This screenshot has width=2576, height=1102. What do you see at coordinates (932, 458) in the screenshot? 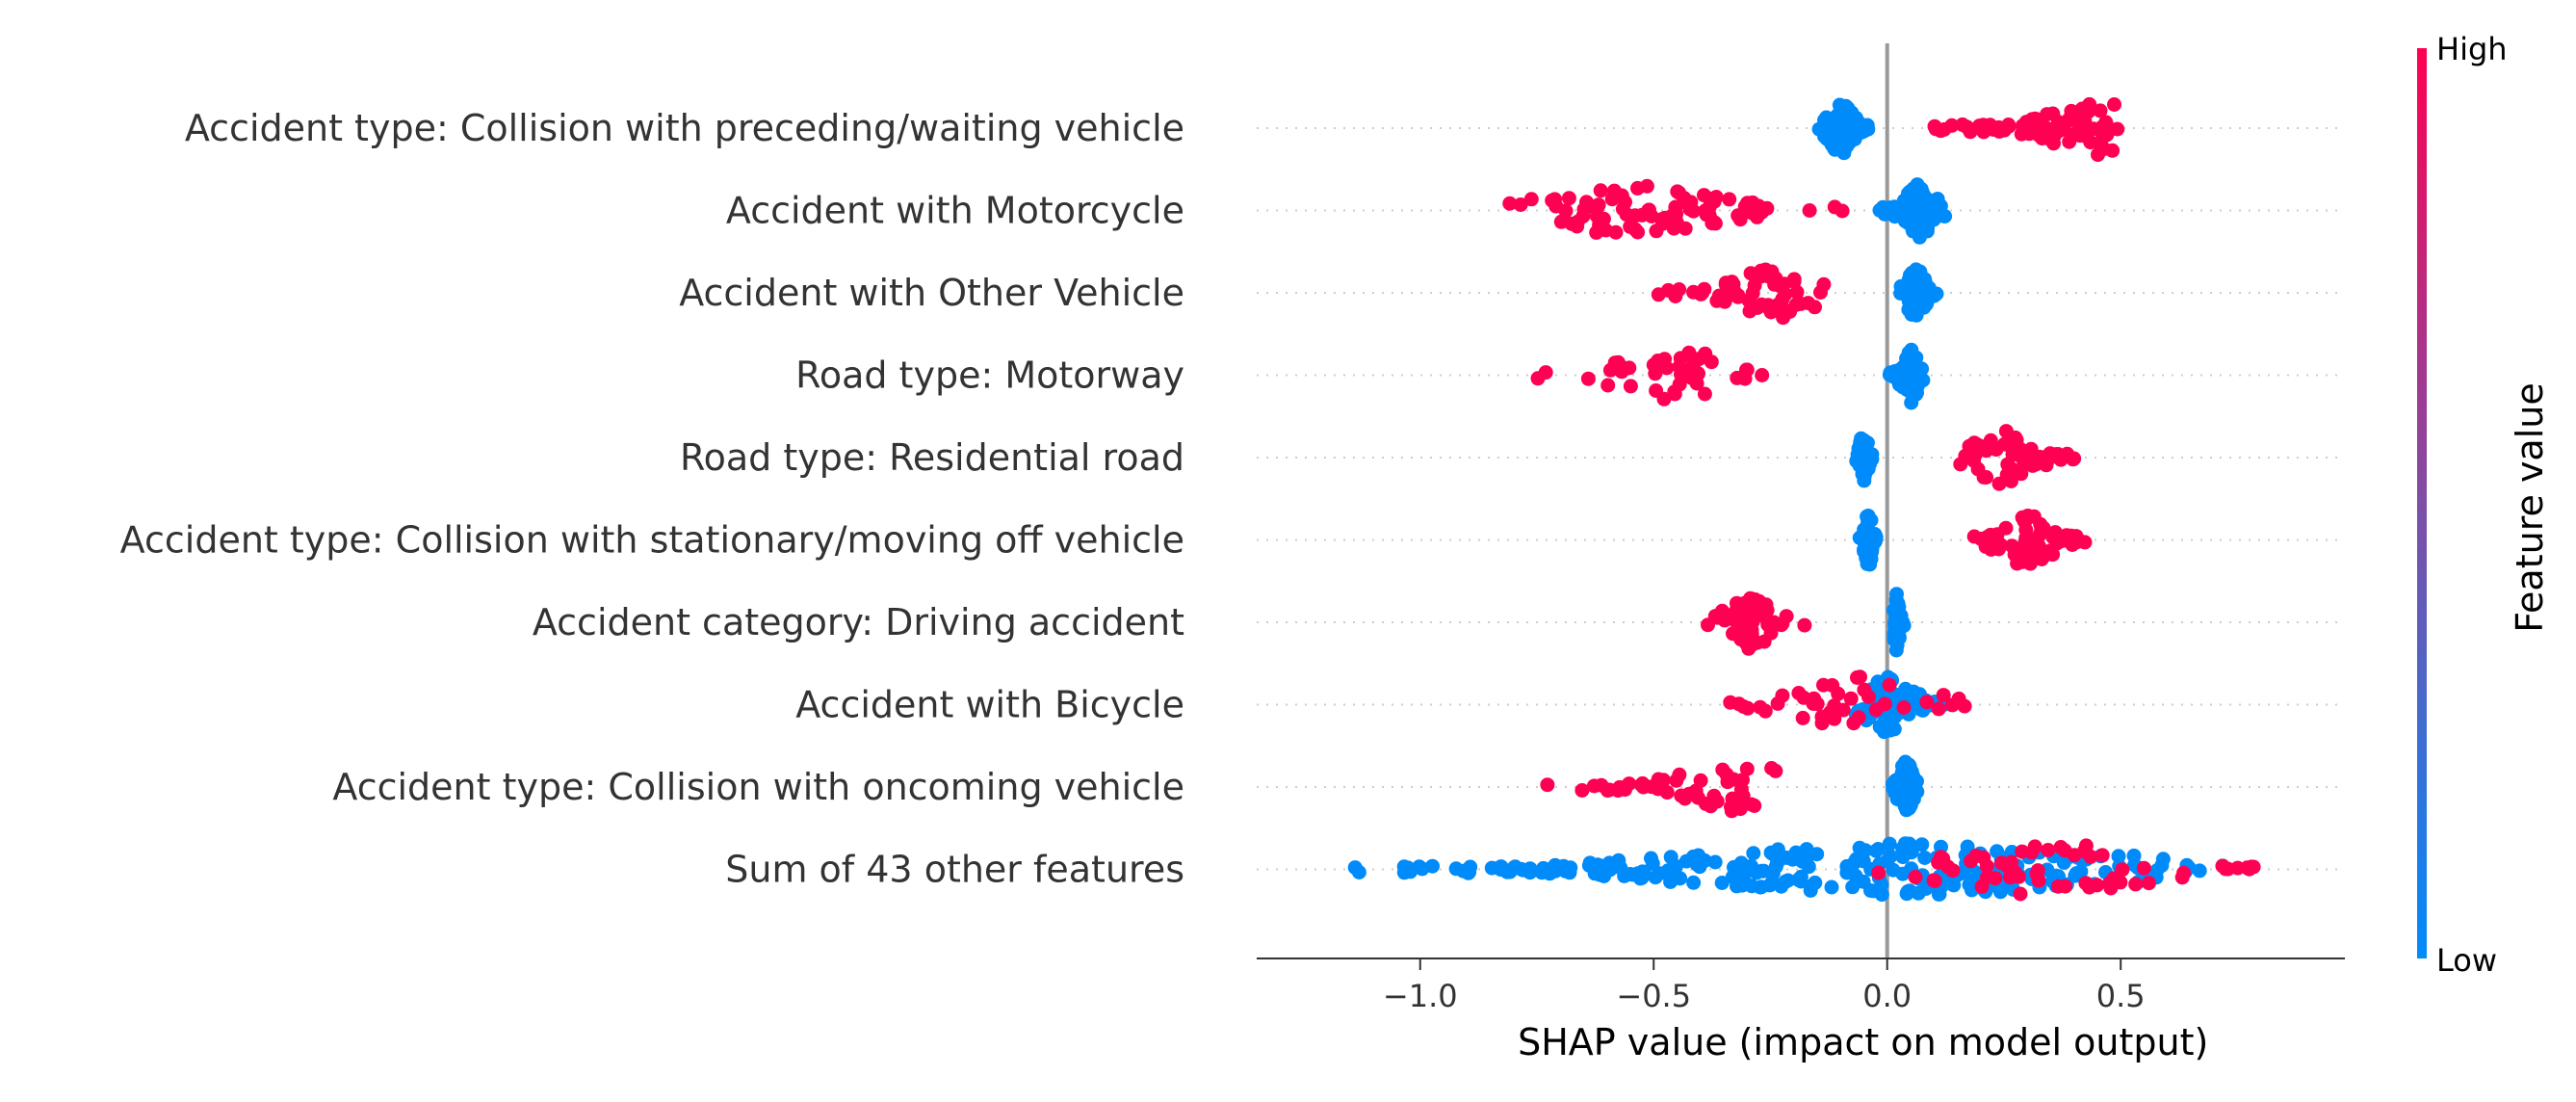
I see `feature-label: Road type: Residential road` at bounding box center [932, 458].